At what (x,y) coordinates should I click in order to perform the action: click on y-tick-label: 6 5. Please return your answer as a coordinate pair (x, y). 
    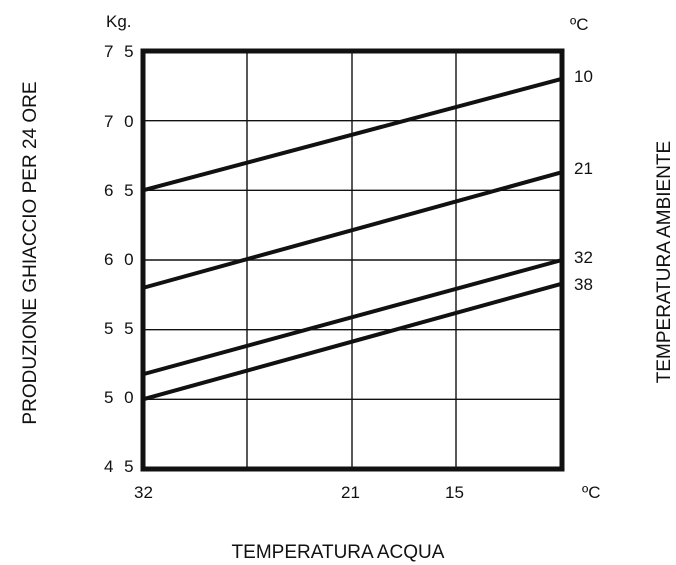
    Looking at the image, I should click on (120, 190).